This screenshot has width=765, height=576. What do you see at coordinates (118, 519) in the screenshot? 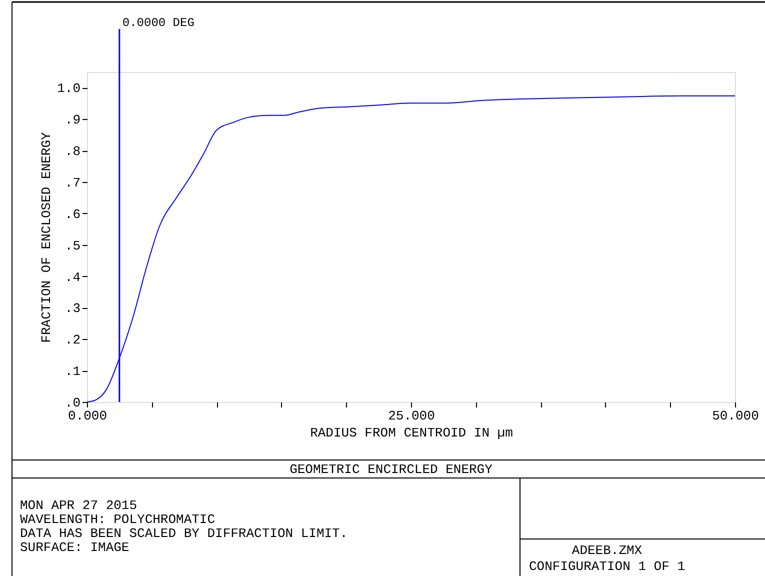
I see `text: WAVELENGTH: POLYCHROMATIC` at bounding box center [118, 519].